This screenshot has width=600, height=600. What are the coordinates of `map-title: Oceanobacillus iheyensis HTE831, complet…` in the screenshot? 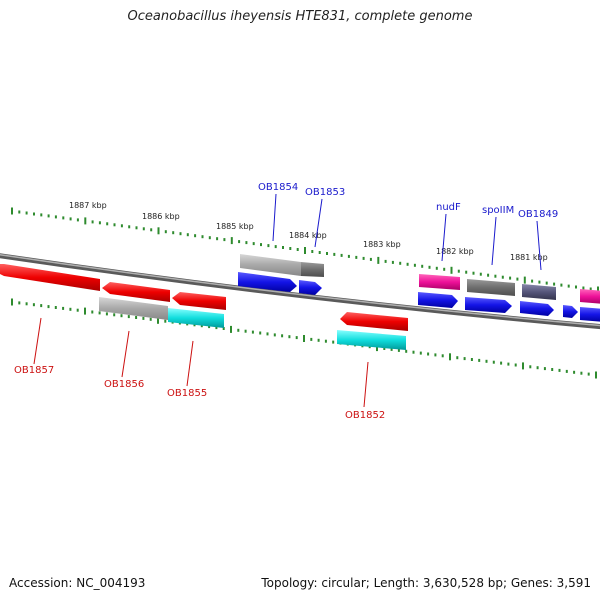 It's located at (300, 16).